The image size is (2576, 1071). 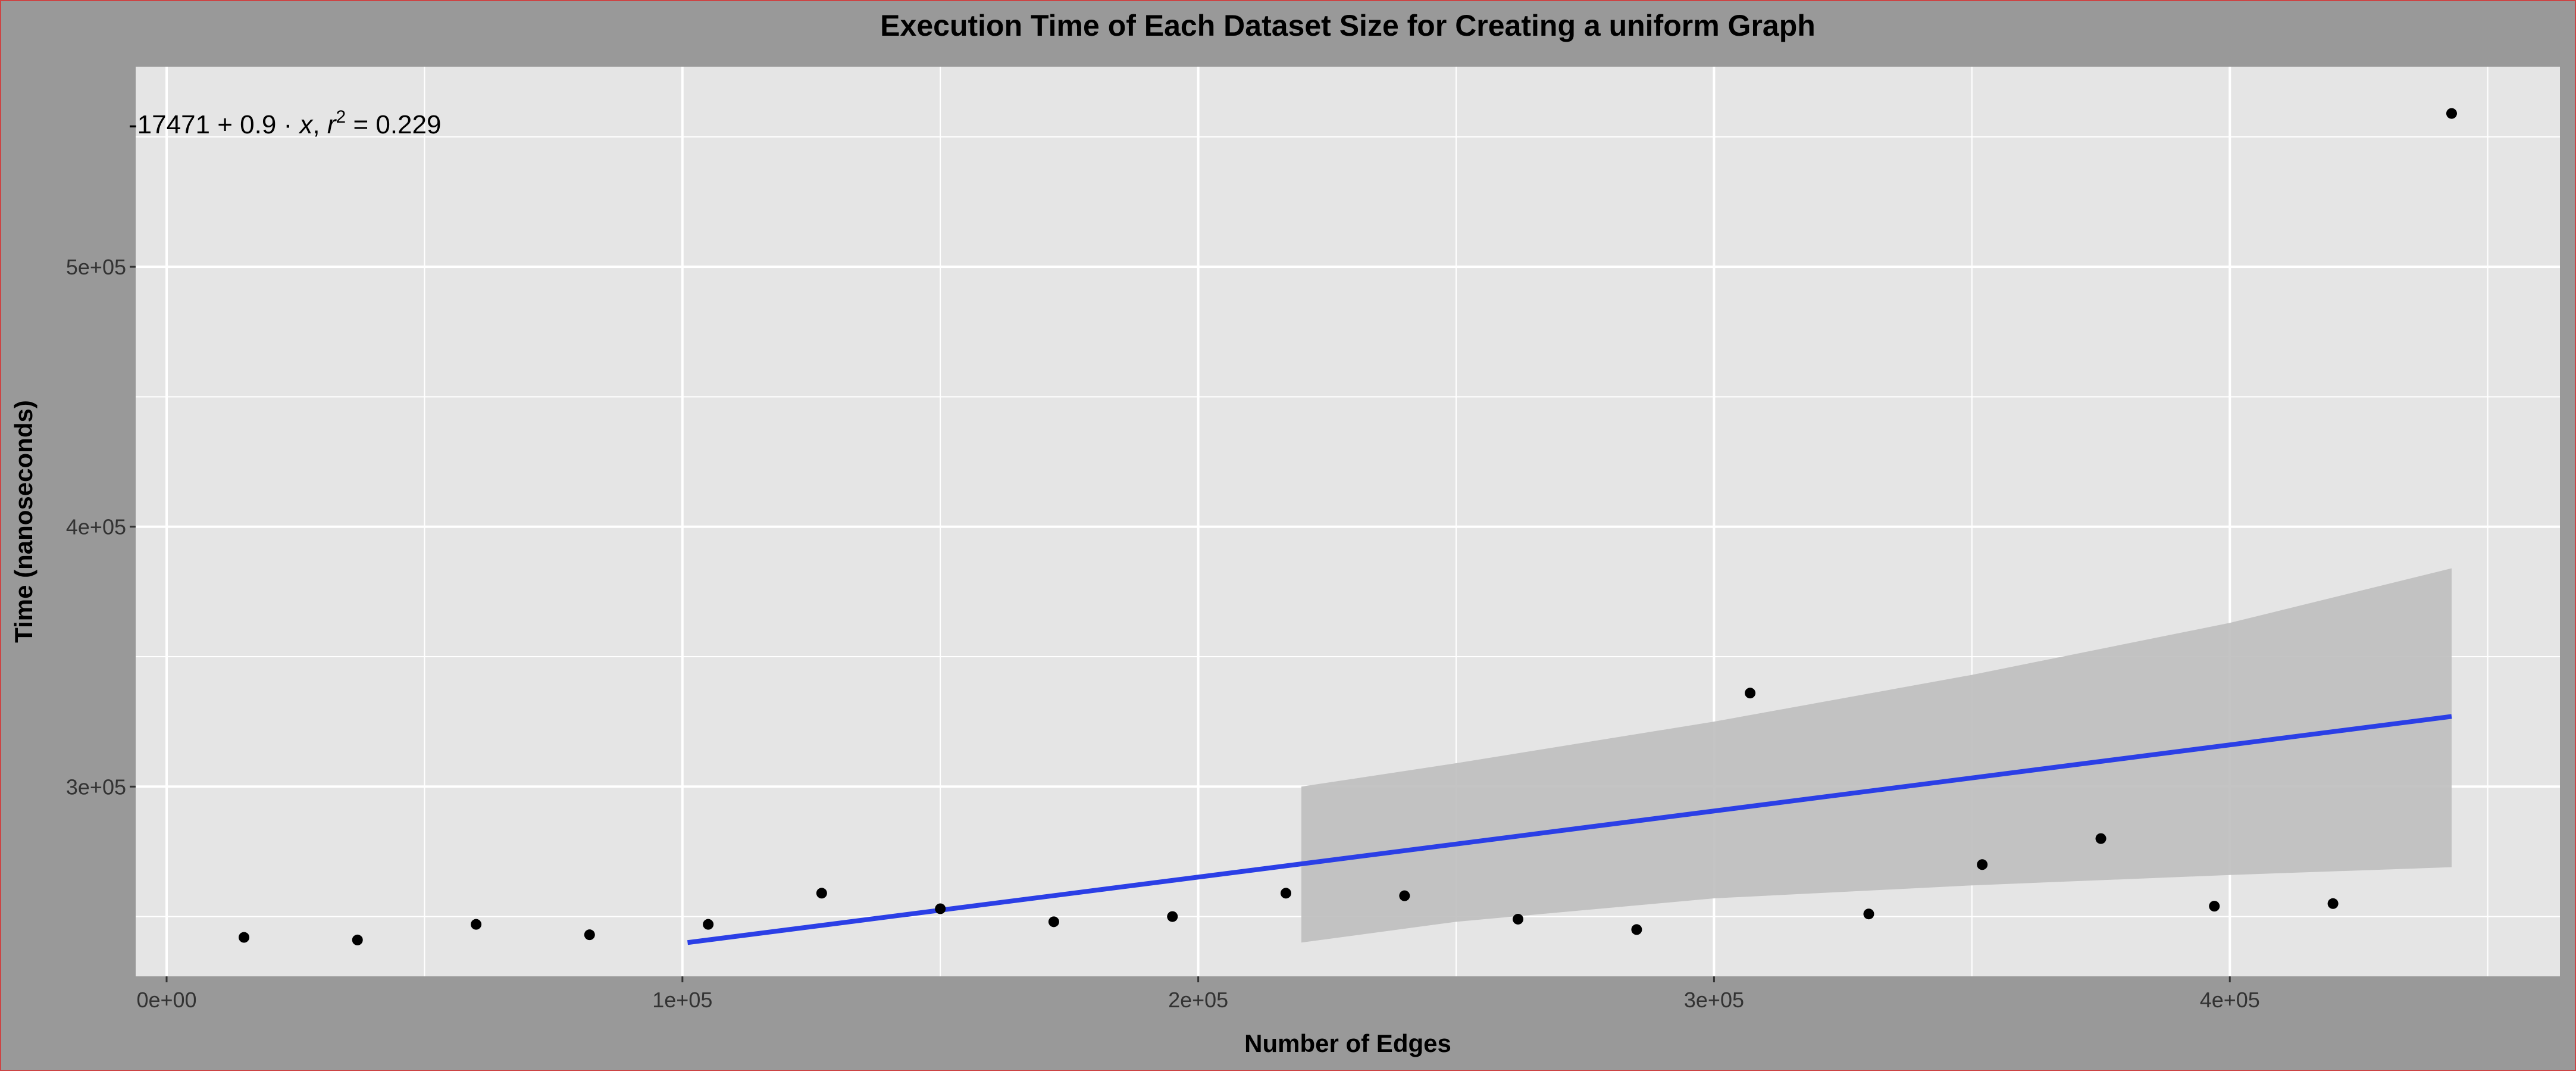 I want to click on x-axis-title: Number of Edges, so click(x=1347, y=1043).